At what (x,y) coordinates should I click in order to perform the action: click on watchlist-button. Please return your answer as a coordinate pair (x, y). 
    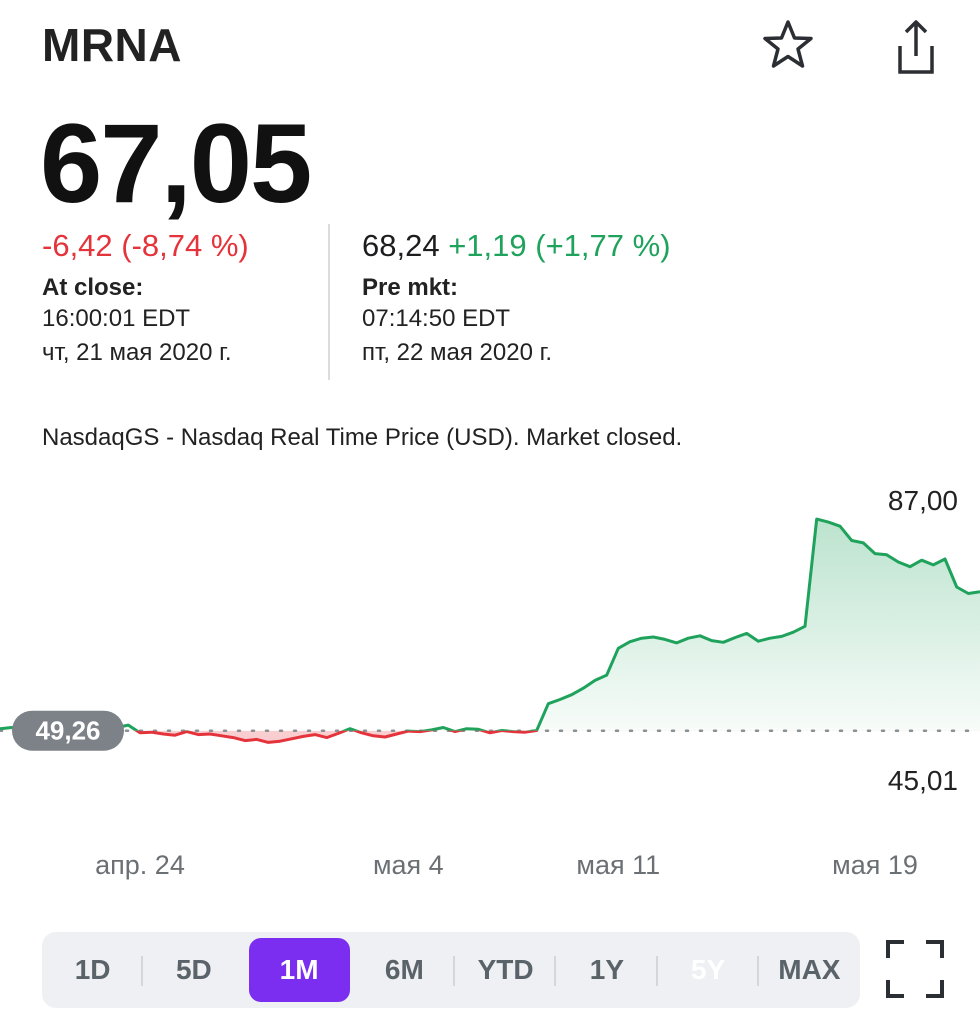
    Looking at the image, I should click on (788, 46).